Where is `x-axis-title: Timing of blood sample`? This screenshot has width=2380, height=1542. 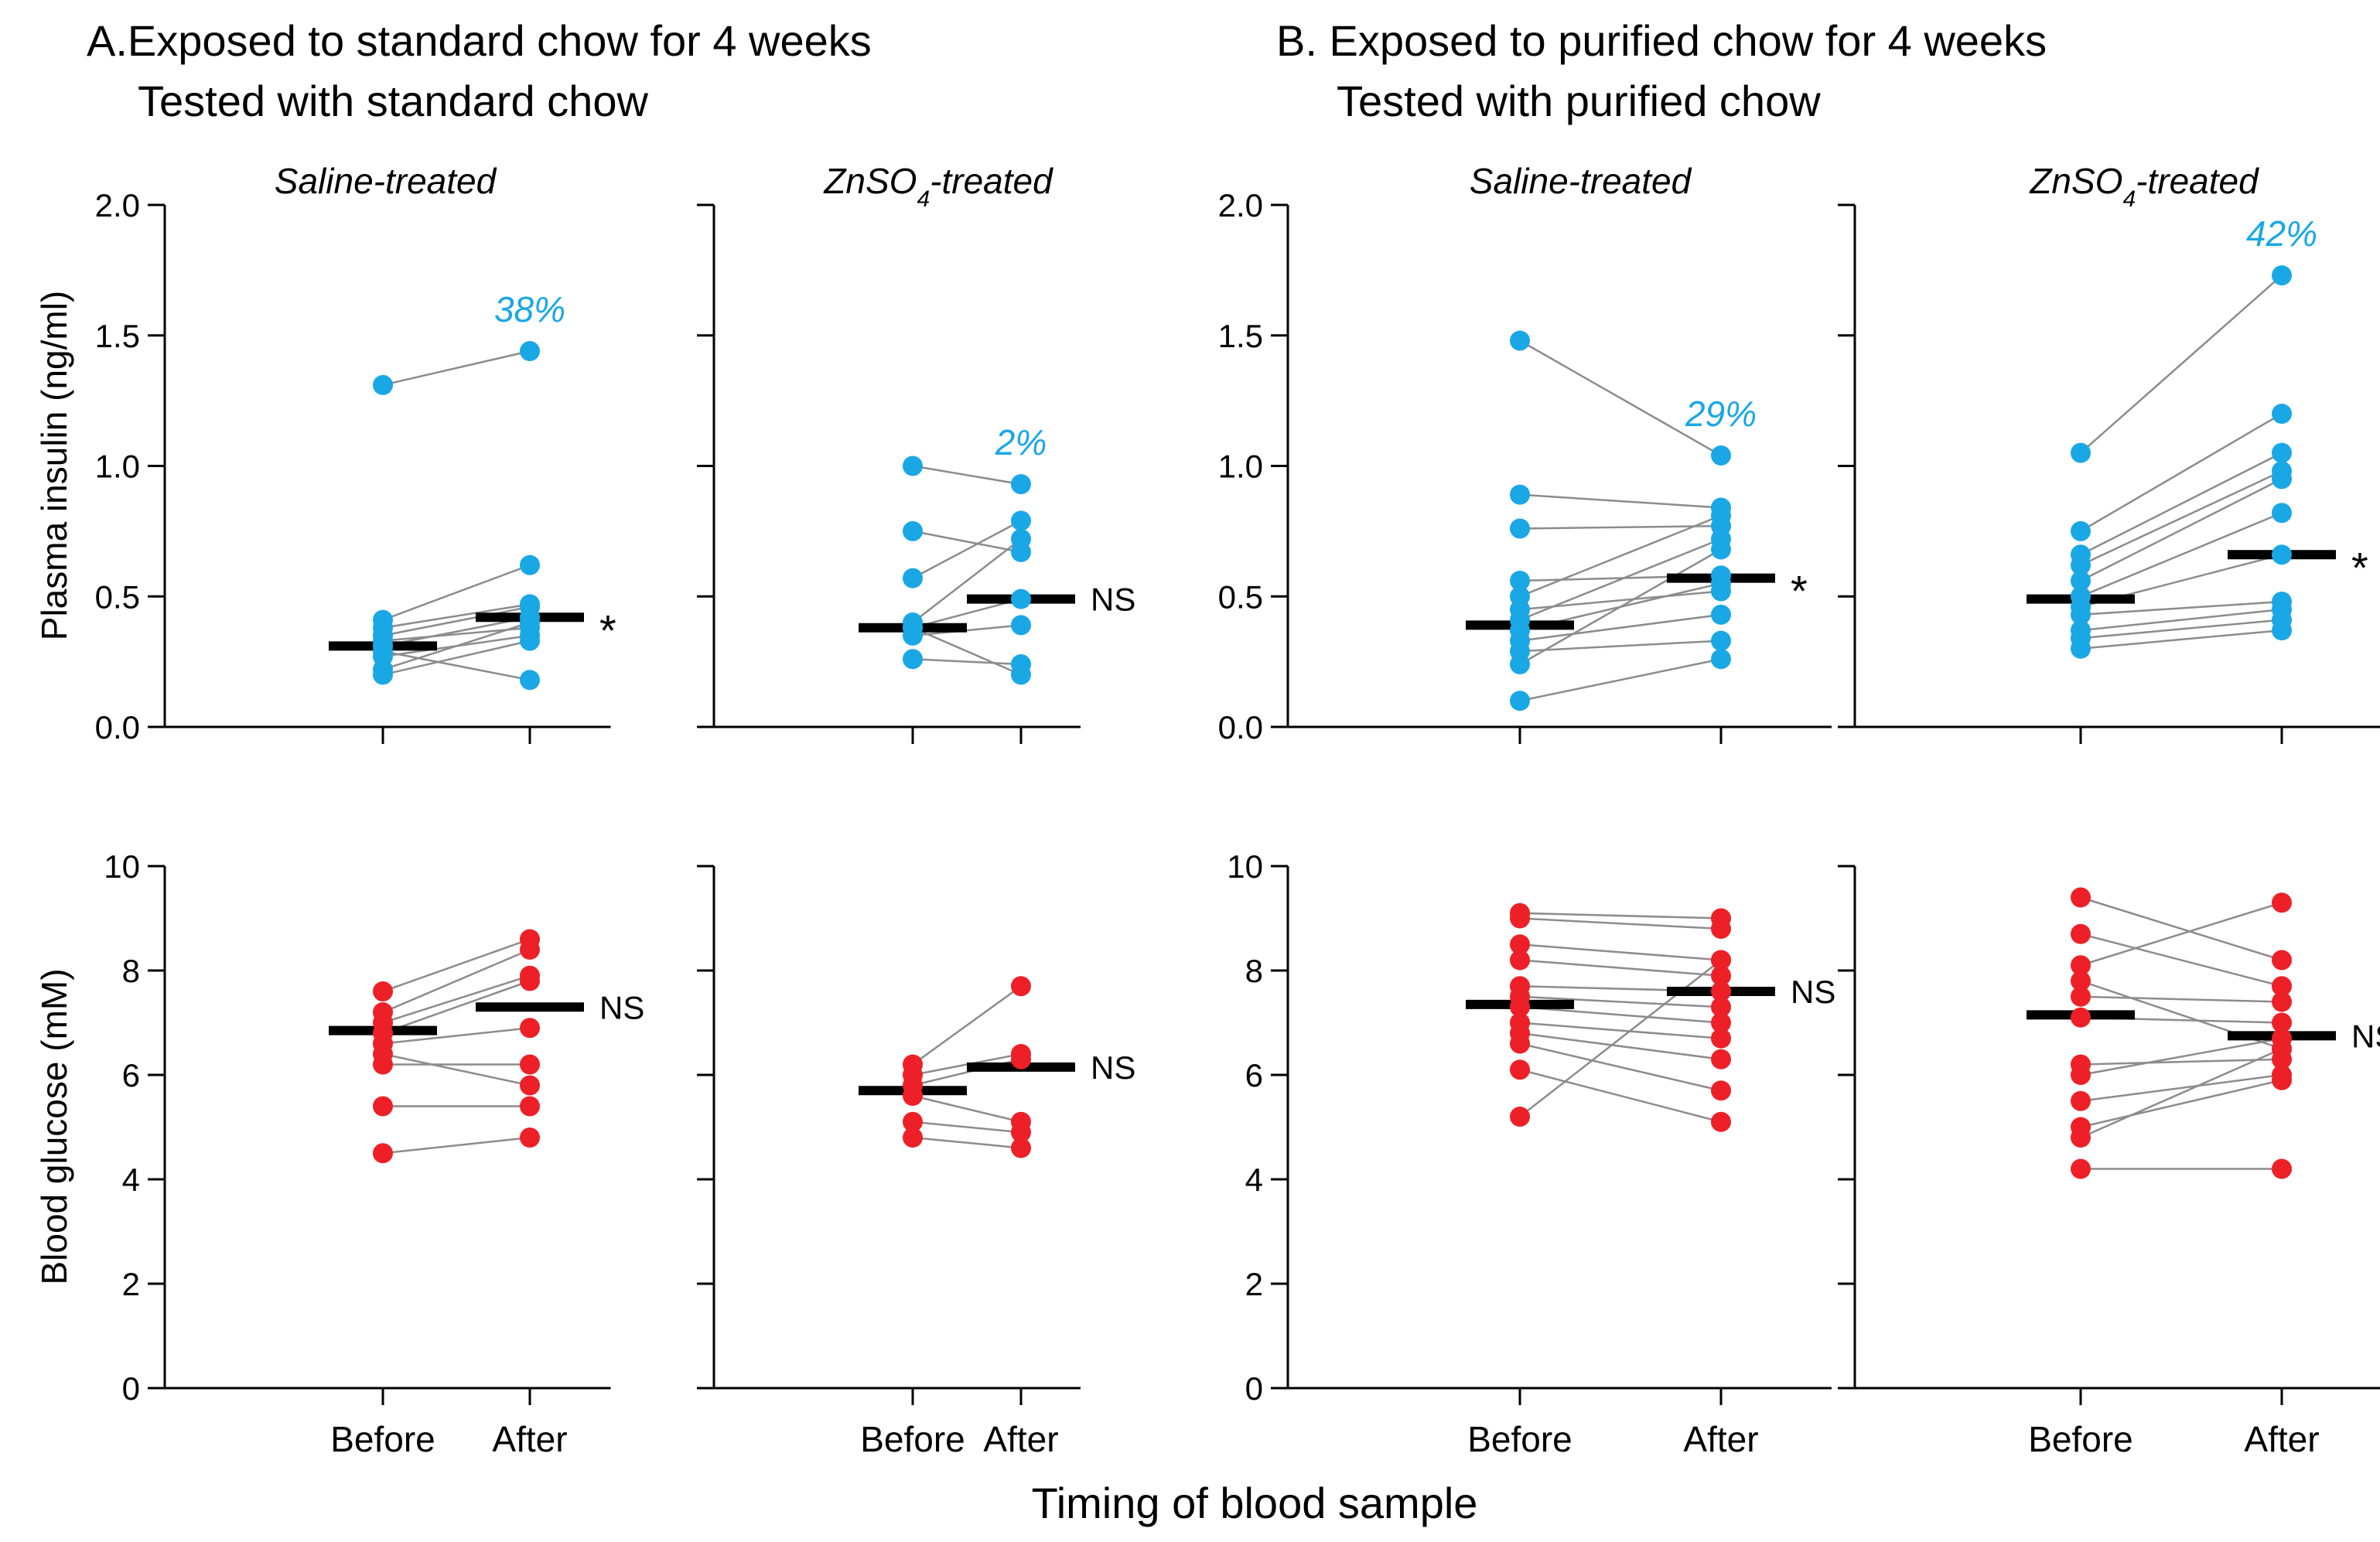 x-axis-title: Timing of blood sample is located at coordinates (1255, 1503).